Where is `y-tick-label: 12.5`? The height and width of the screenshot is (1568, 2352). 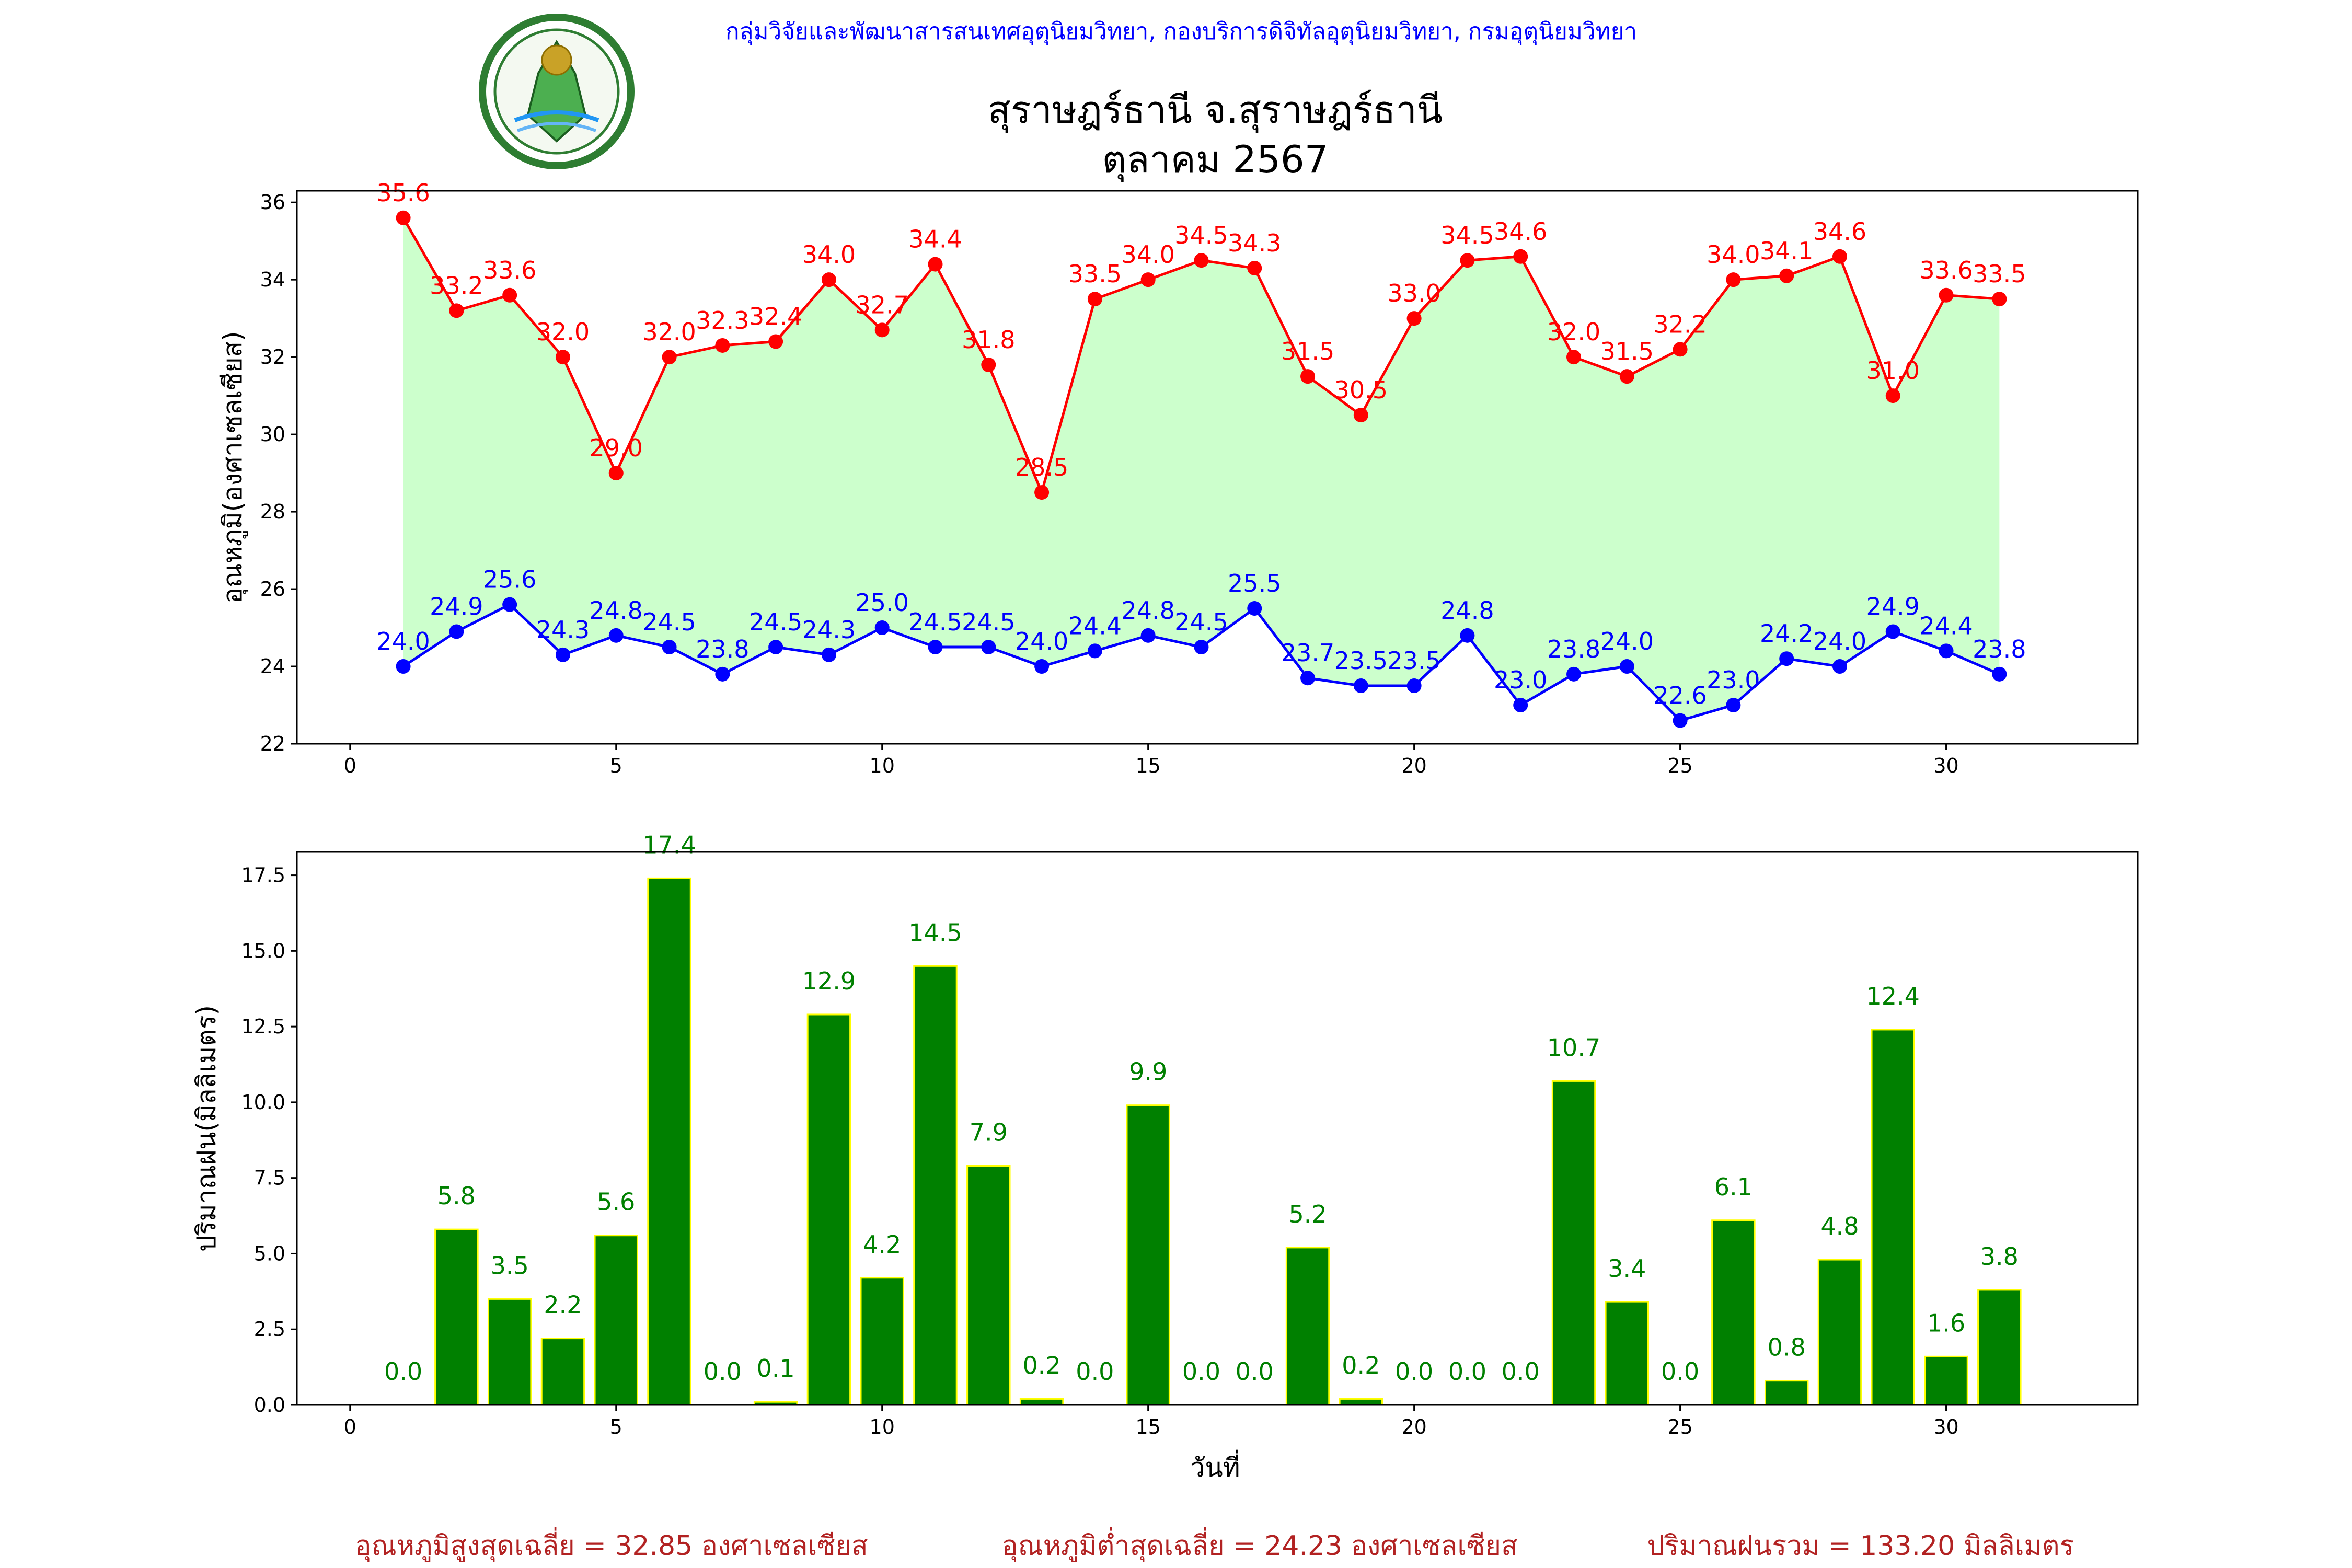
y-tick-label: 12.5 is located at coordinates (263, 1026).